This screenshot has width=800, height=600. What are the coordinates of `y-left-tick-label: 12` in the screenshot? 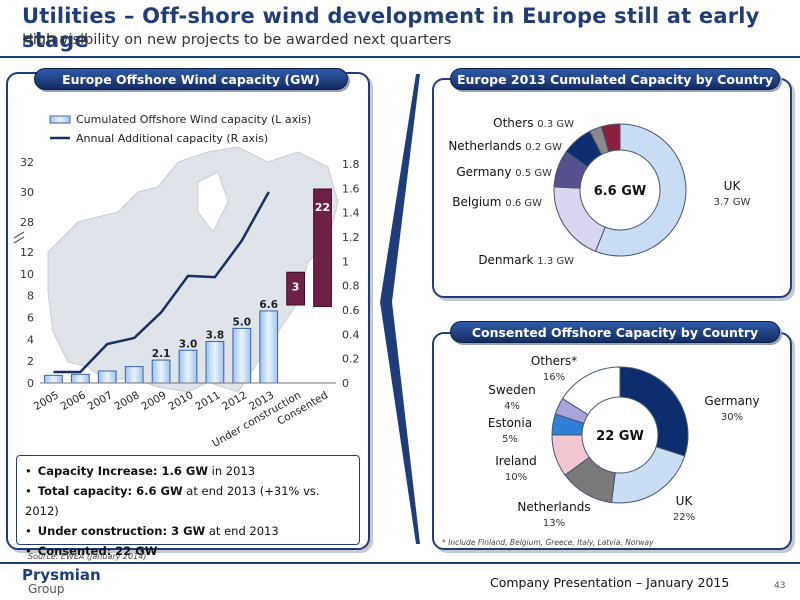 It's located at (27, 252).